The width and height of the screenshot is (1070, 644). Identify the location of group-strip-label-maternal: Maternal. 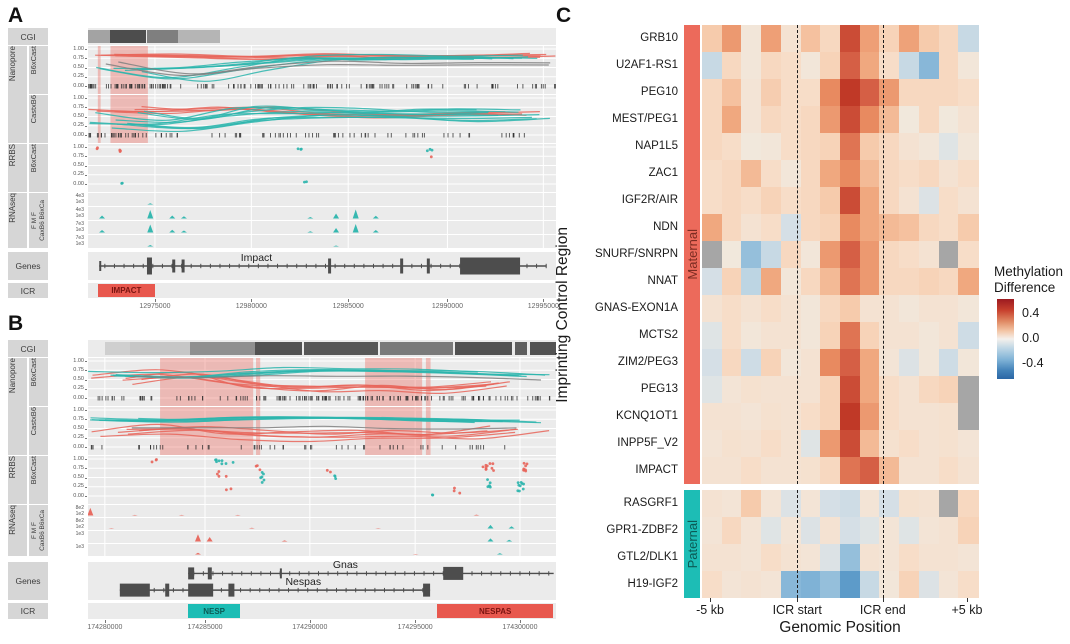
(692, 254).